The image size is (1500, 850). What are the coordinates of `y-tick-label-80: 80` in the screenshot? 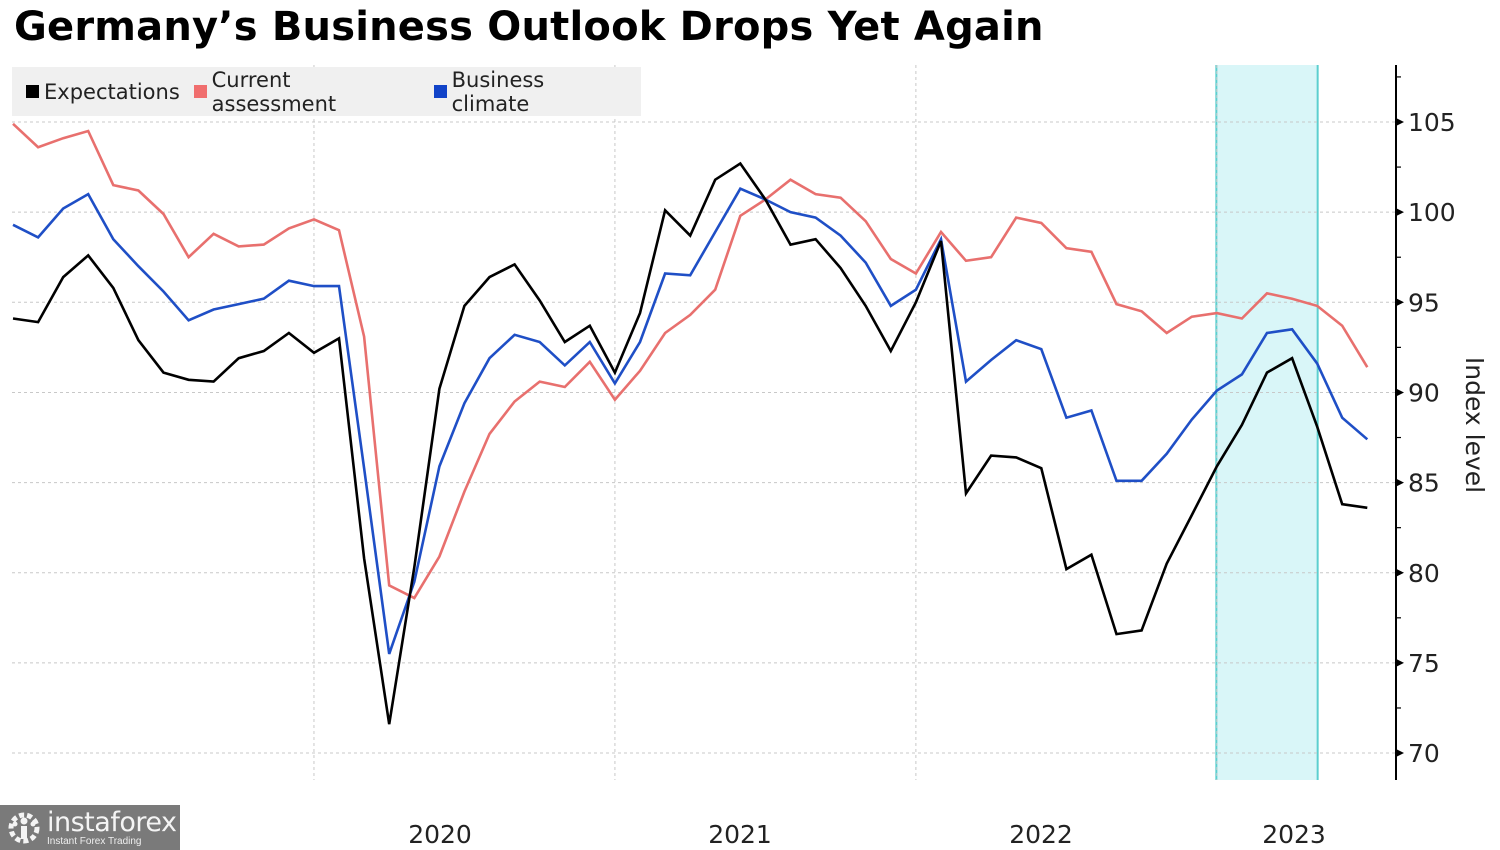 It's located at (1424, 573).